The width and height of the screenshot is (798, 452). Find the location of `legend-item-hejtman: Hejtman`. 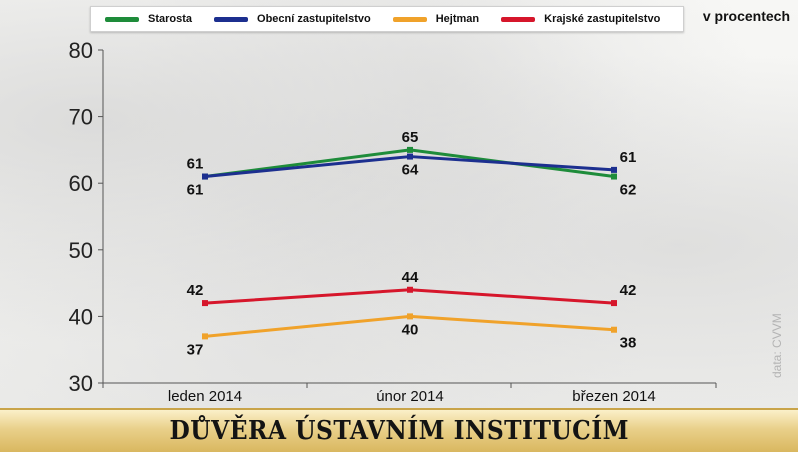

legend-item-hejtman: Hejtman is located at coordinates (436, 19).